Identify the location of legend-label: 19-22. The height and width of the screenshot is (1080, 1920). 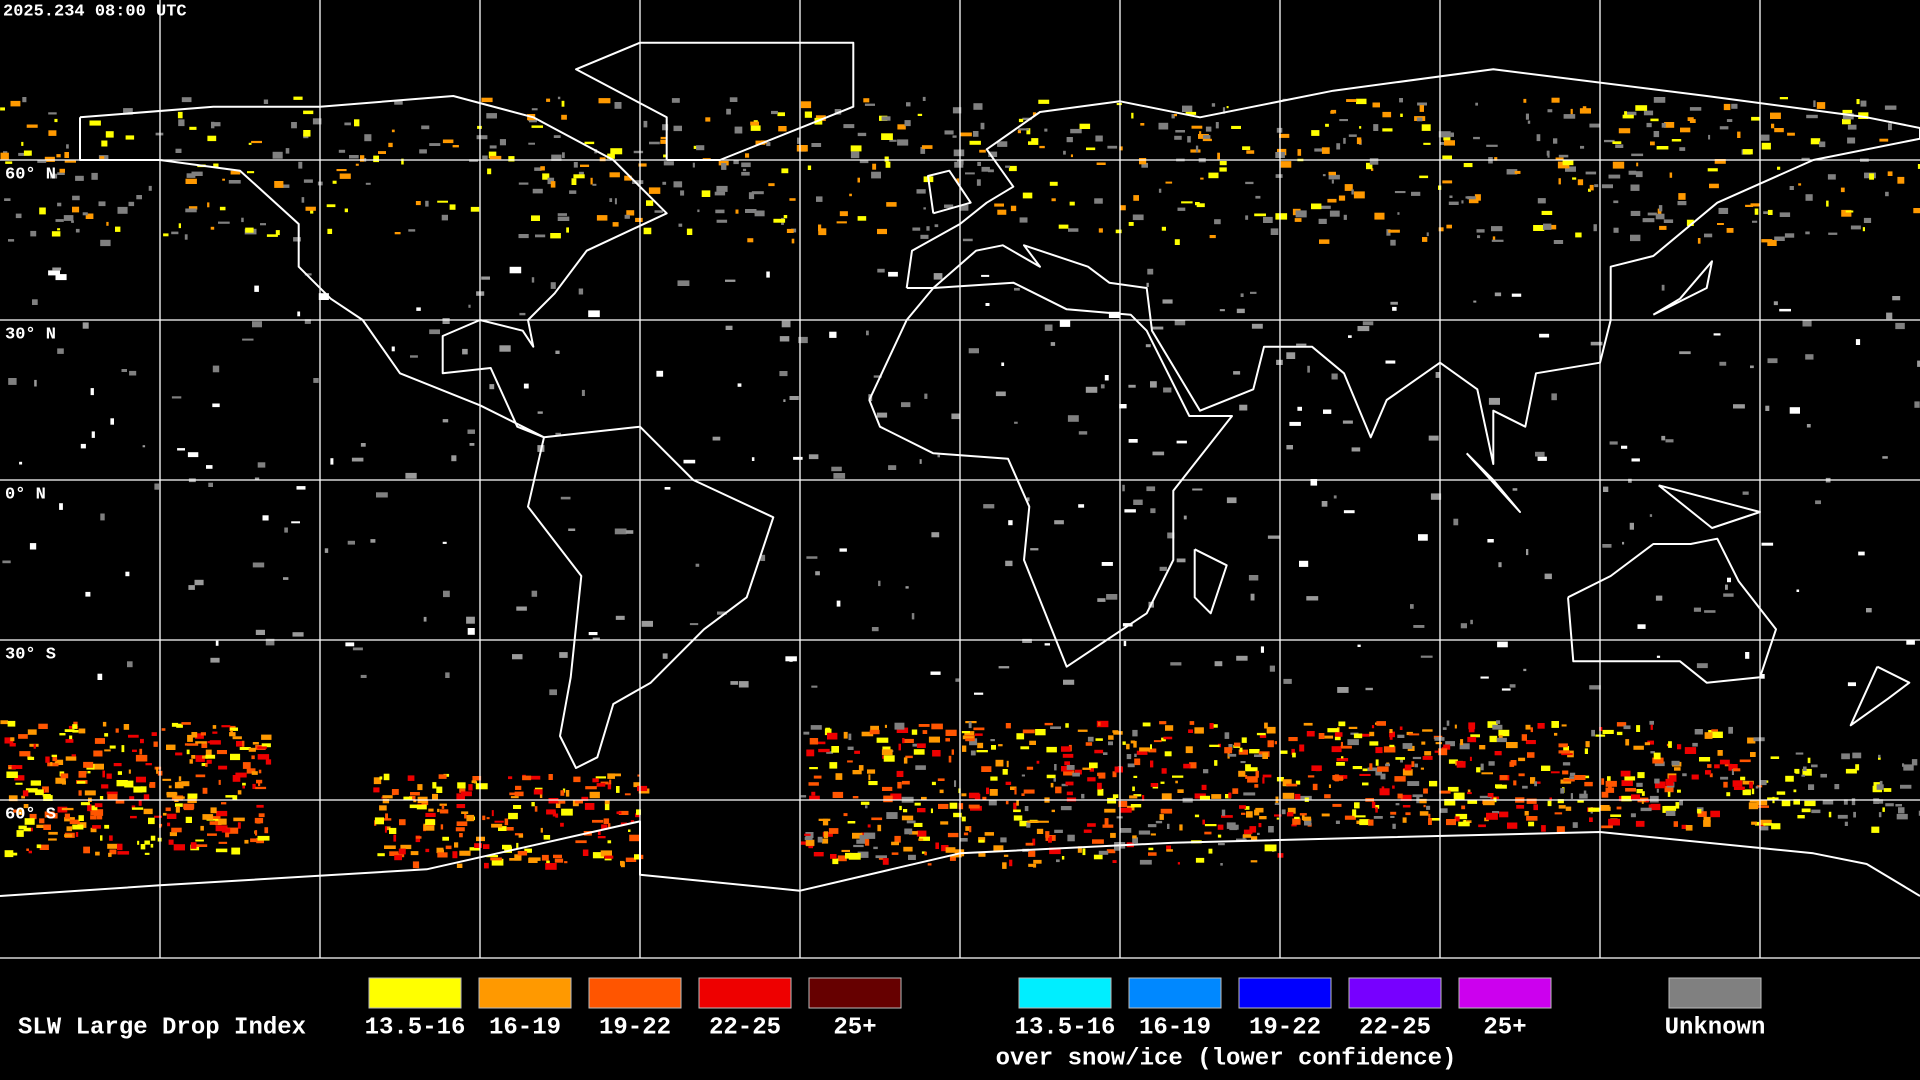
(635, 1027).